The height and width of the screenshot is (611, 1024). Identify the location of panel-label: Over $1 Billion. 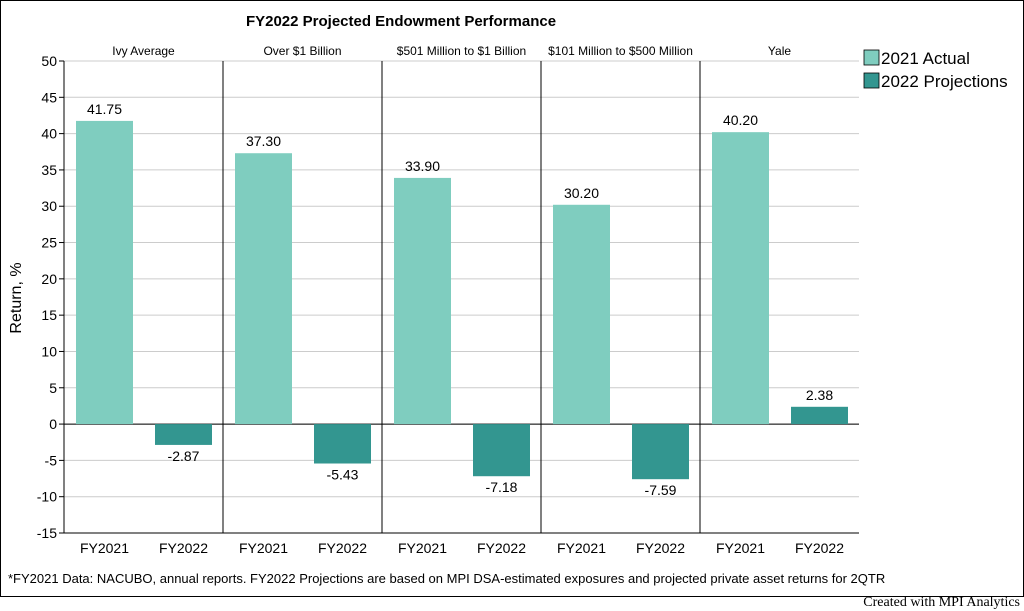
(302, 51).